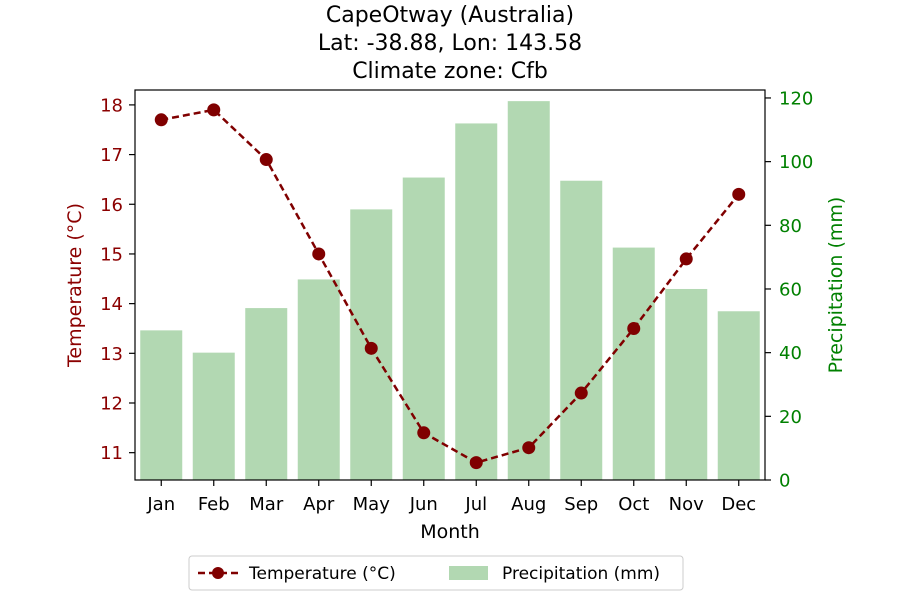 Image resolution: width=900 pixels, height=600 pixels. I want to click on x-axis: Jan Feb Mar Apr May Jun Jul Aug Sep Oct Nov Dec, so click(451, 497).